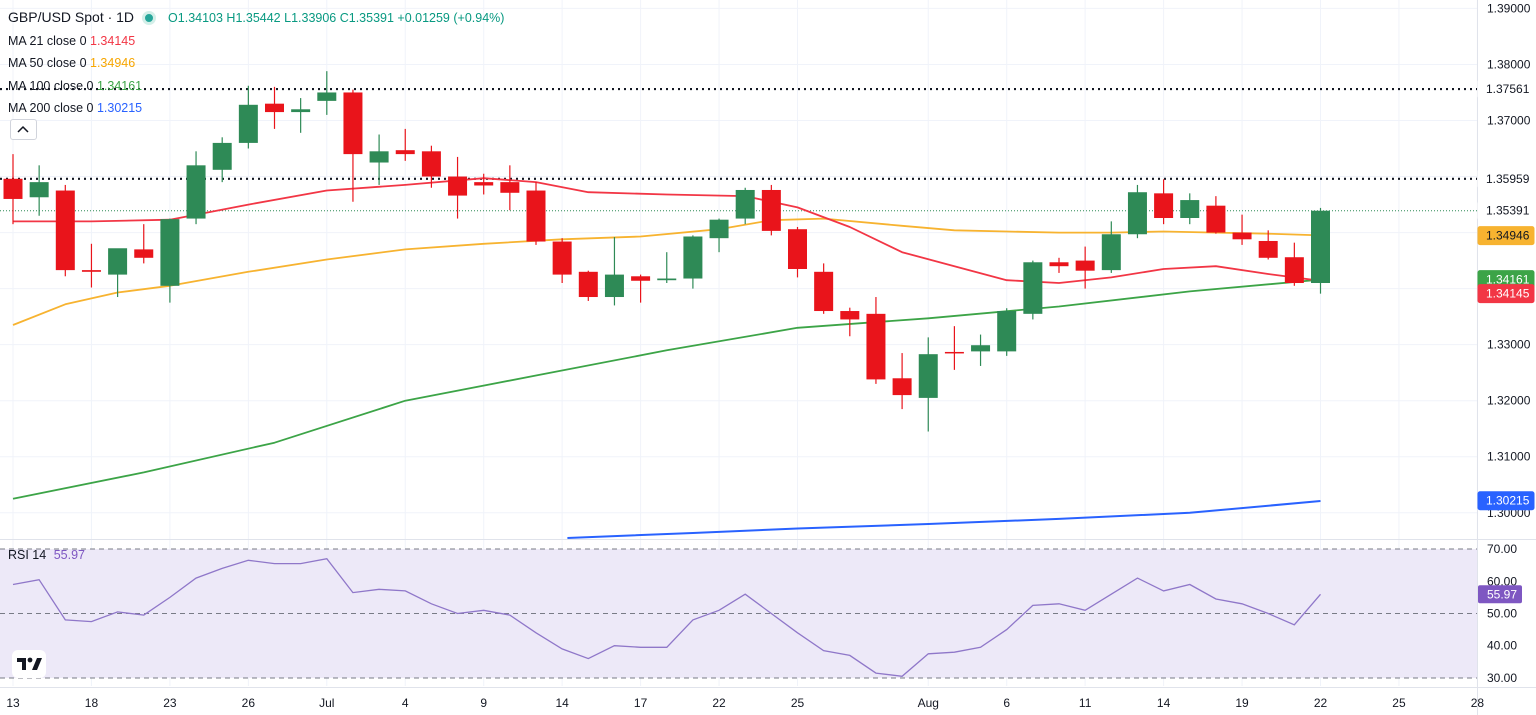  Describe the element at coordinates (1478, 703) in the screenshot. I see `time-tick-label: 28` at that location.